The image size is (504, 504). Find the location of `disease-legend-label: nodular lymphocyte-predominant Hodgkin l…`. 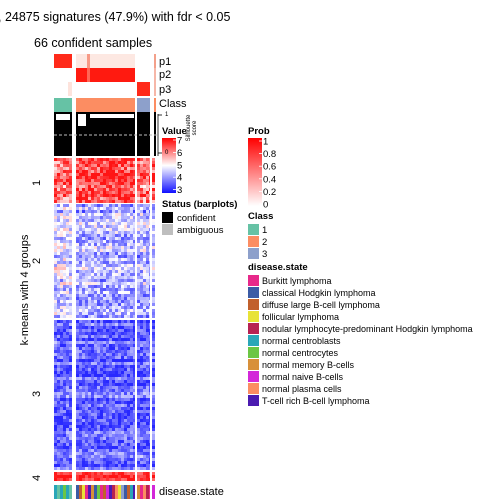

disease-legend-label: nodular lymphocyte-predominant Hodgkin l… is located at coordinates (367, 329).